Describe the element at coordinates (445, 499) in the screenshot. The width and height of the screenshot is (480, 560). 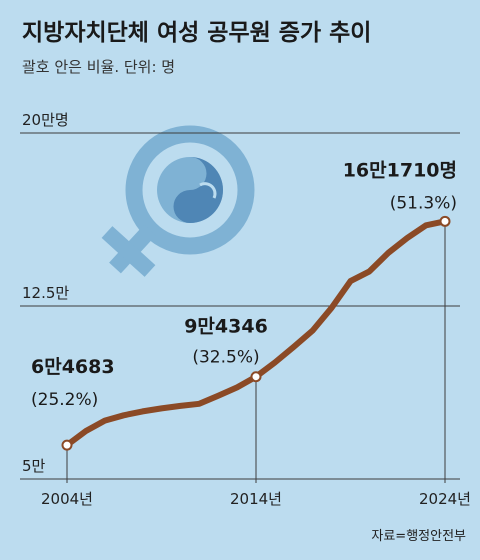
I see `x-tick-label: 2024년` at that location.